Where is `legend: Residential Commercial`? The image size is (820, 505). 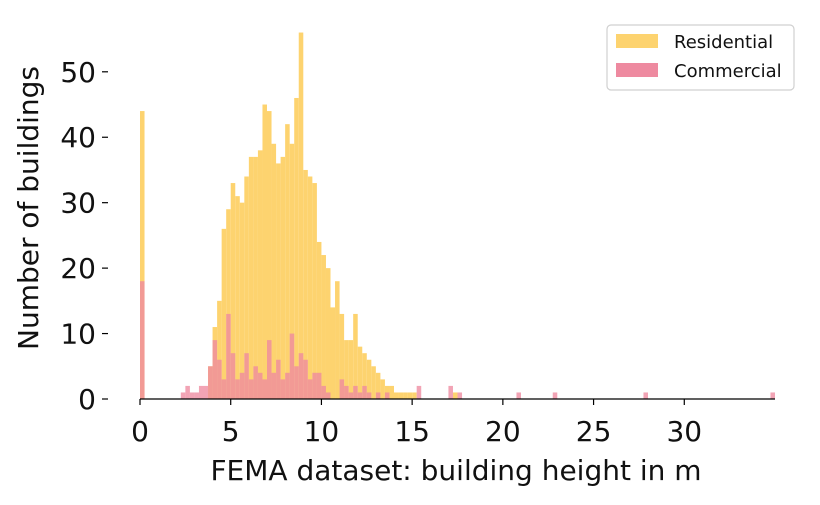 legend: Residential Commercial is located at coordinates (700, 57).